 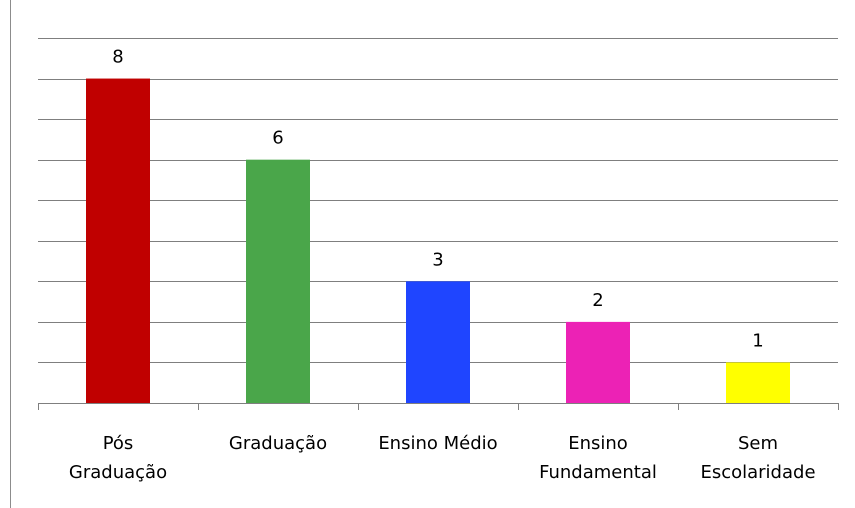 I want to click on frame-border, so click(x=10, y=254).